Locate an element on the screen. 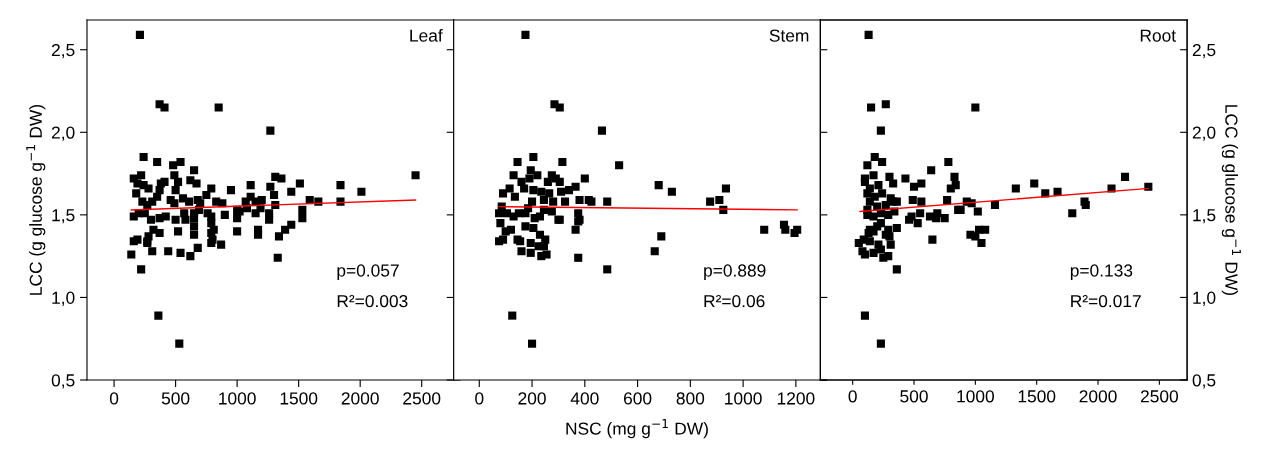 The width and height of the screenshot is (1272, 455). y2-tick-label: 0,5 is located at coordinates (1204, 381).